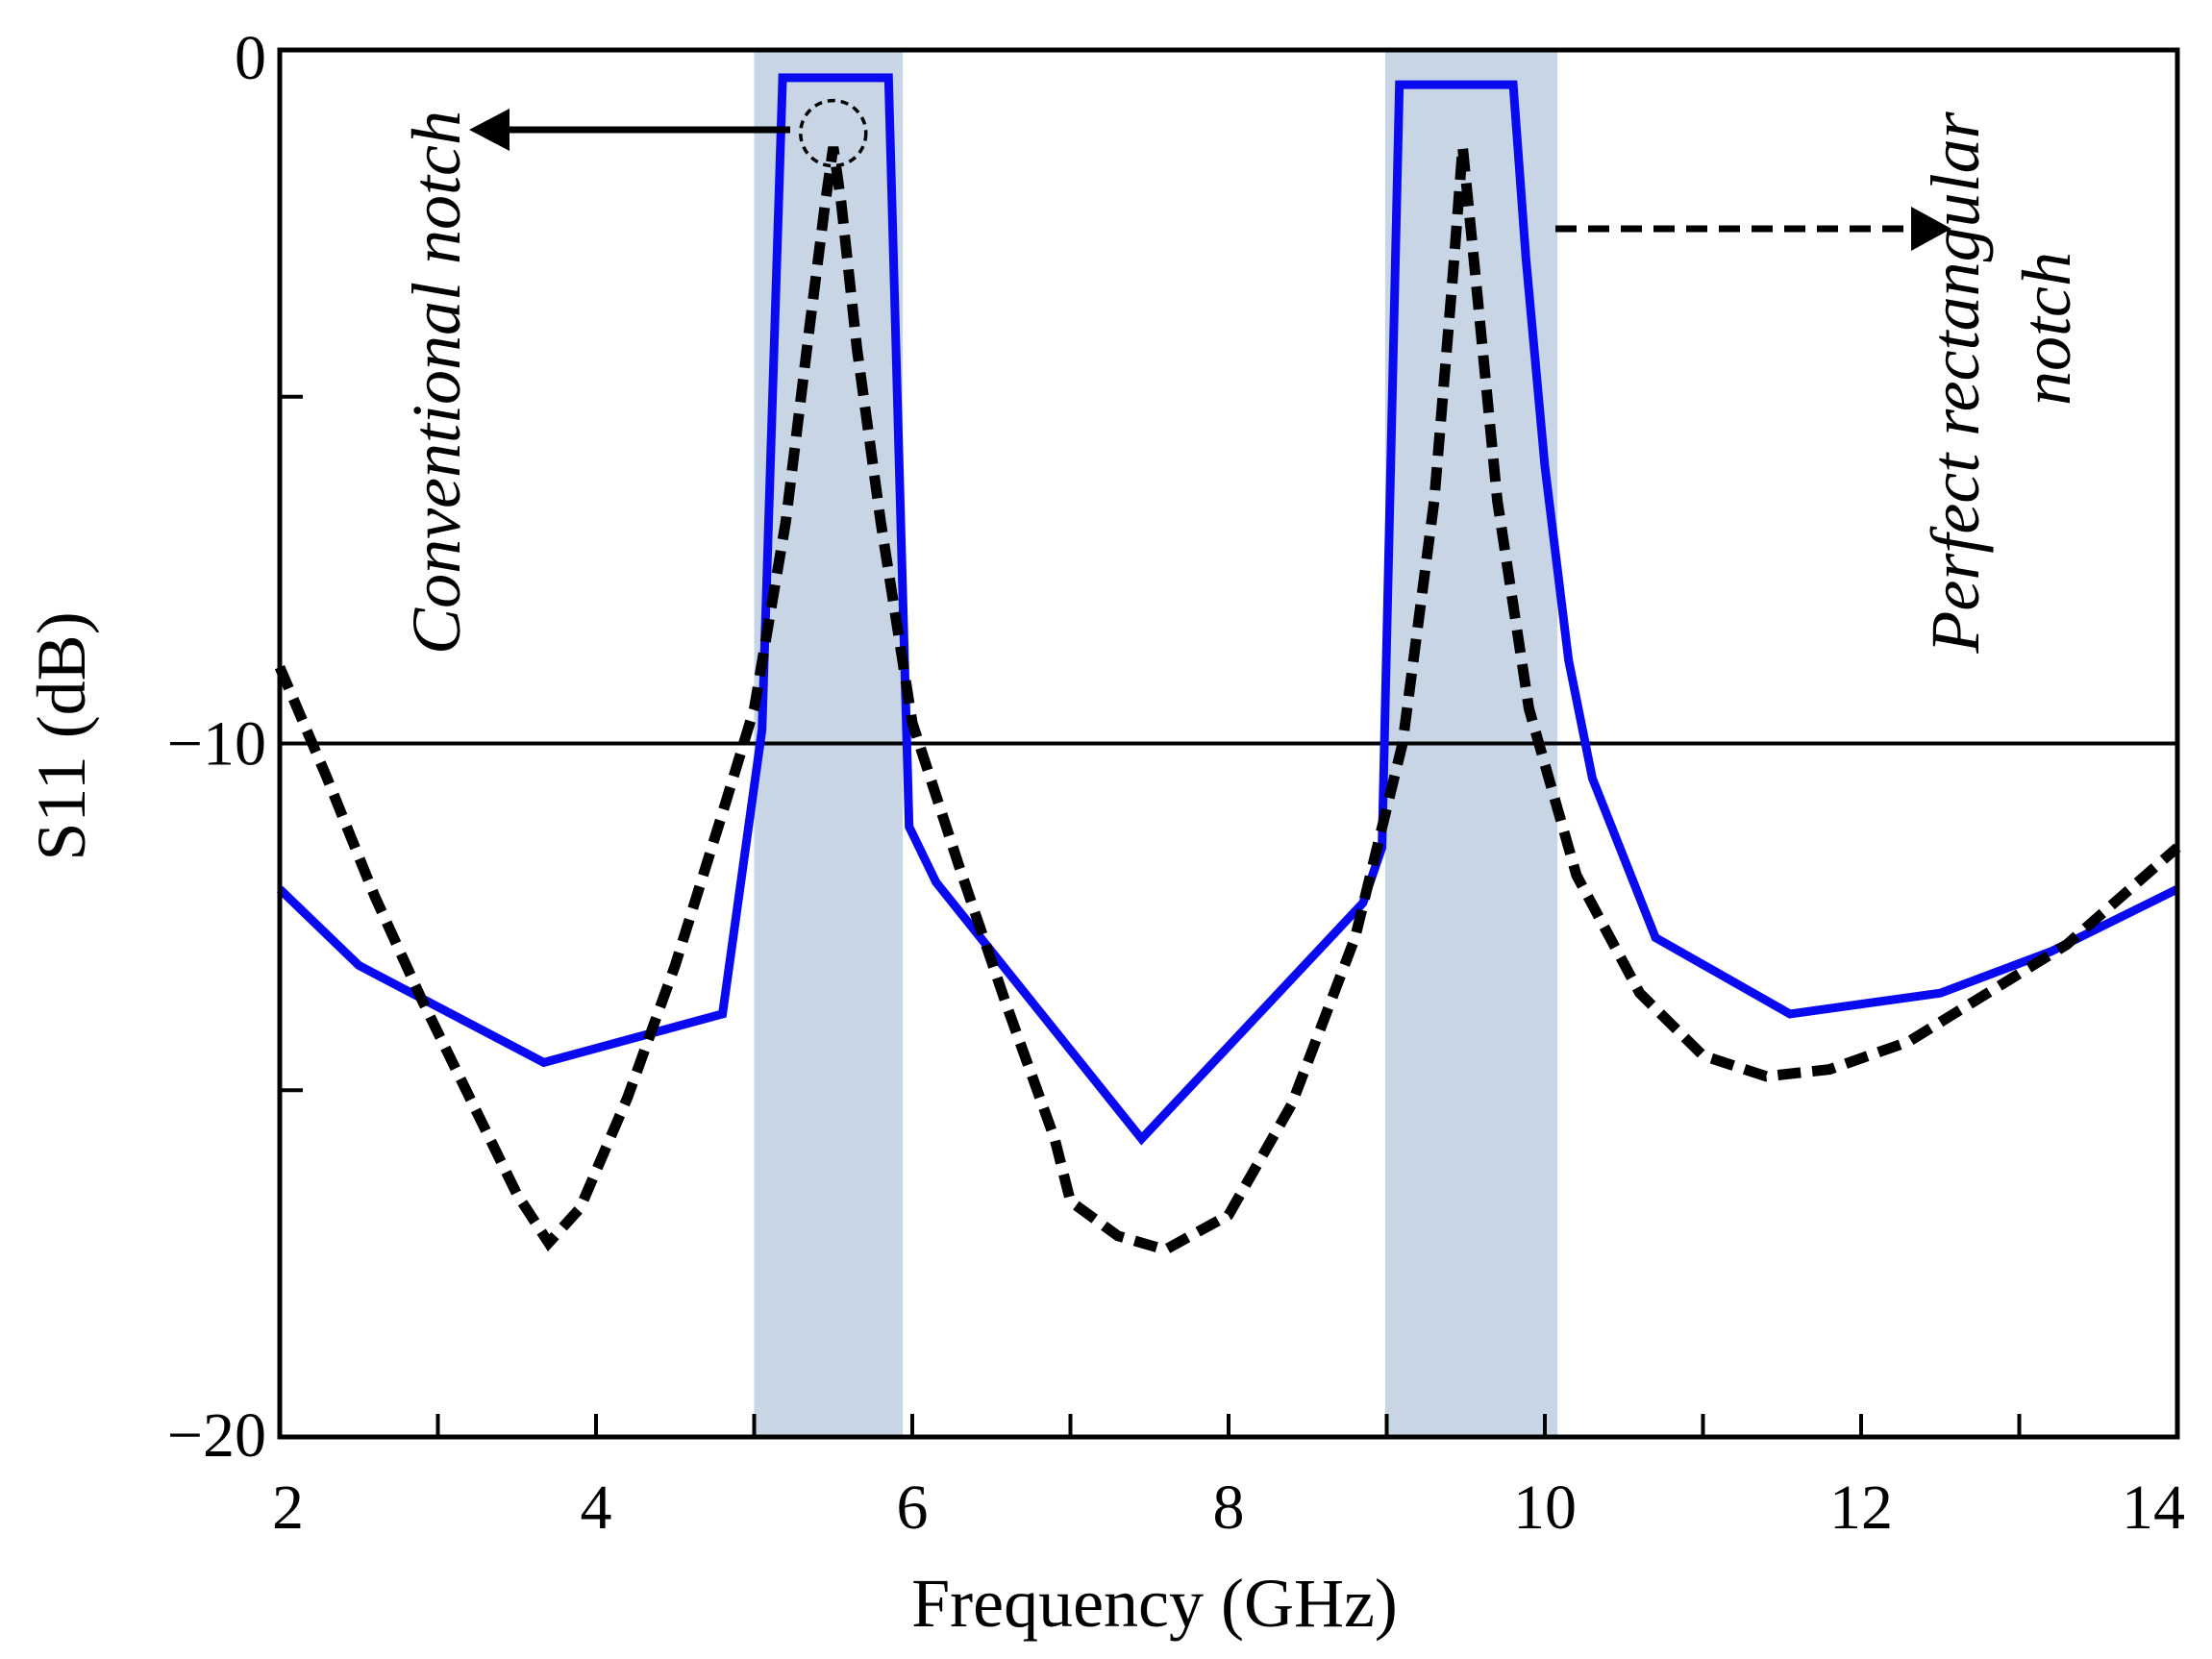  What do you see at coordinates (633, 376) in the screenshot?
I see `conventional-notch-annotation: Conventional notch` at bounding box center [633, 376].